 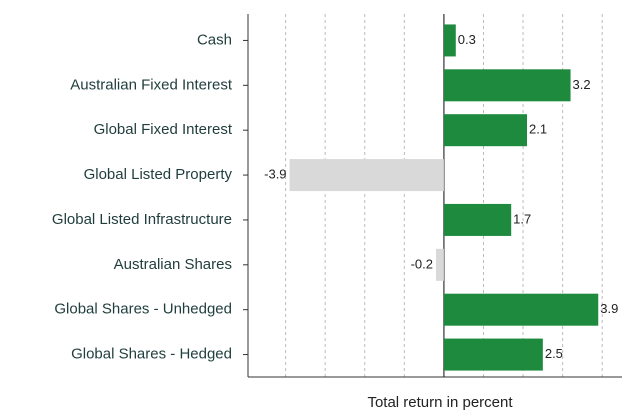 I want to click on value-label: 2.5, so click(x=554, y=353).